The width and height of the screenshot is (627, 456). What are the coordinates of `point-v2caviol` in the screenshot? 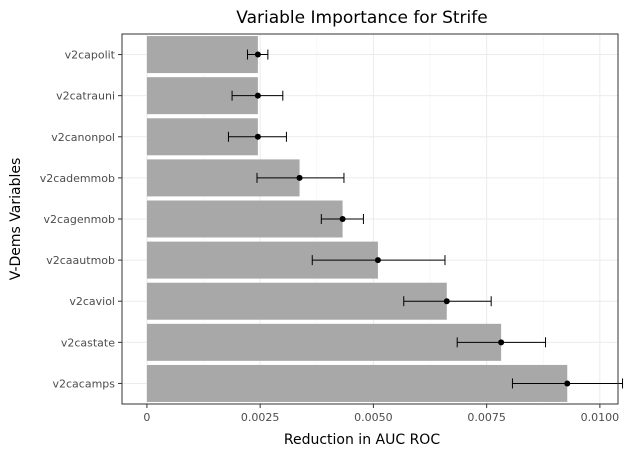 It's located at (446, 301).